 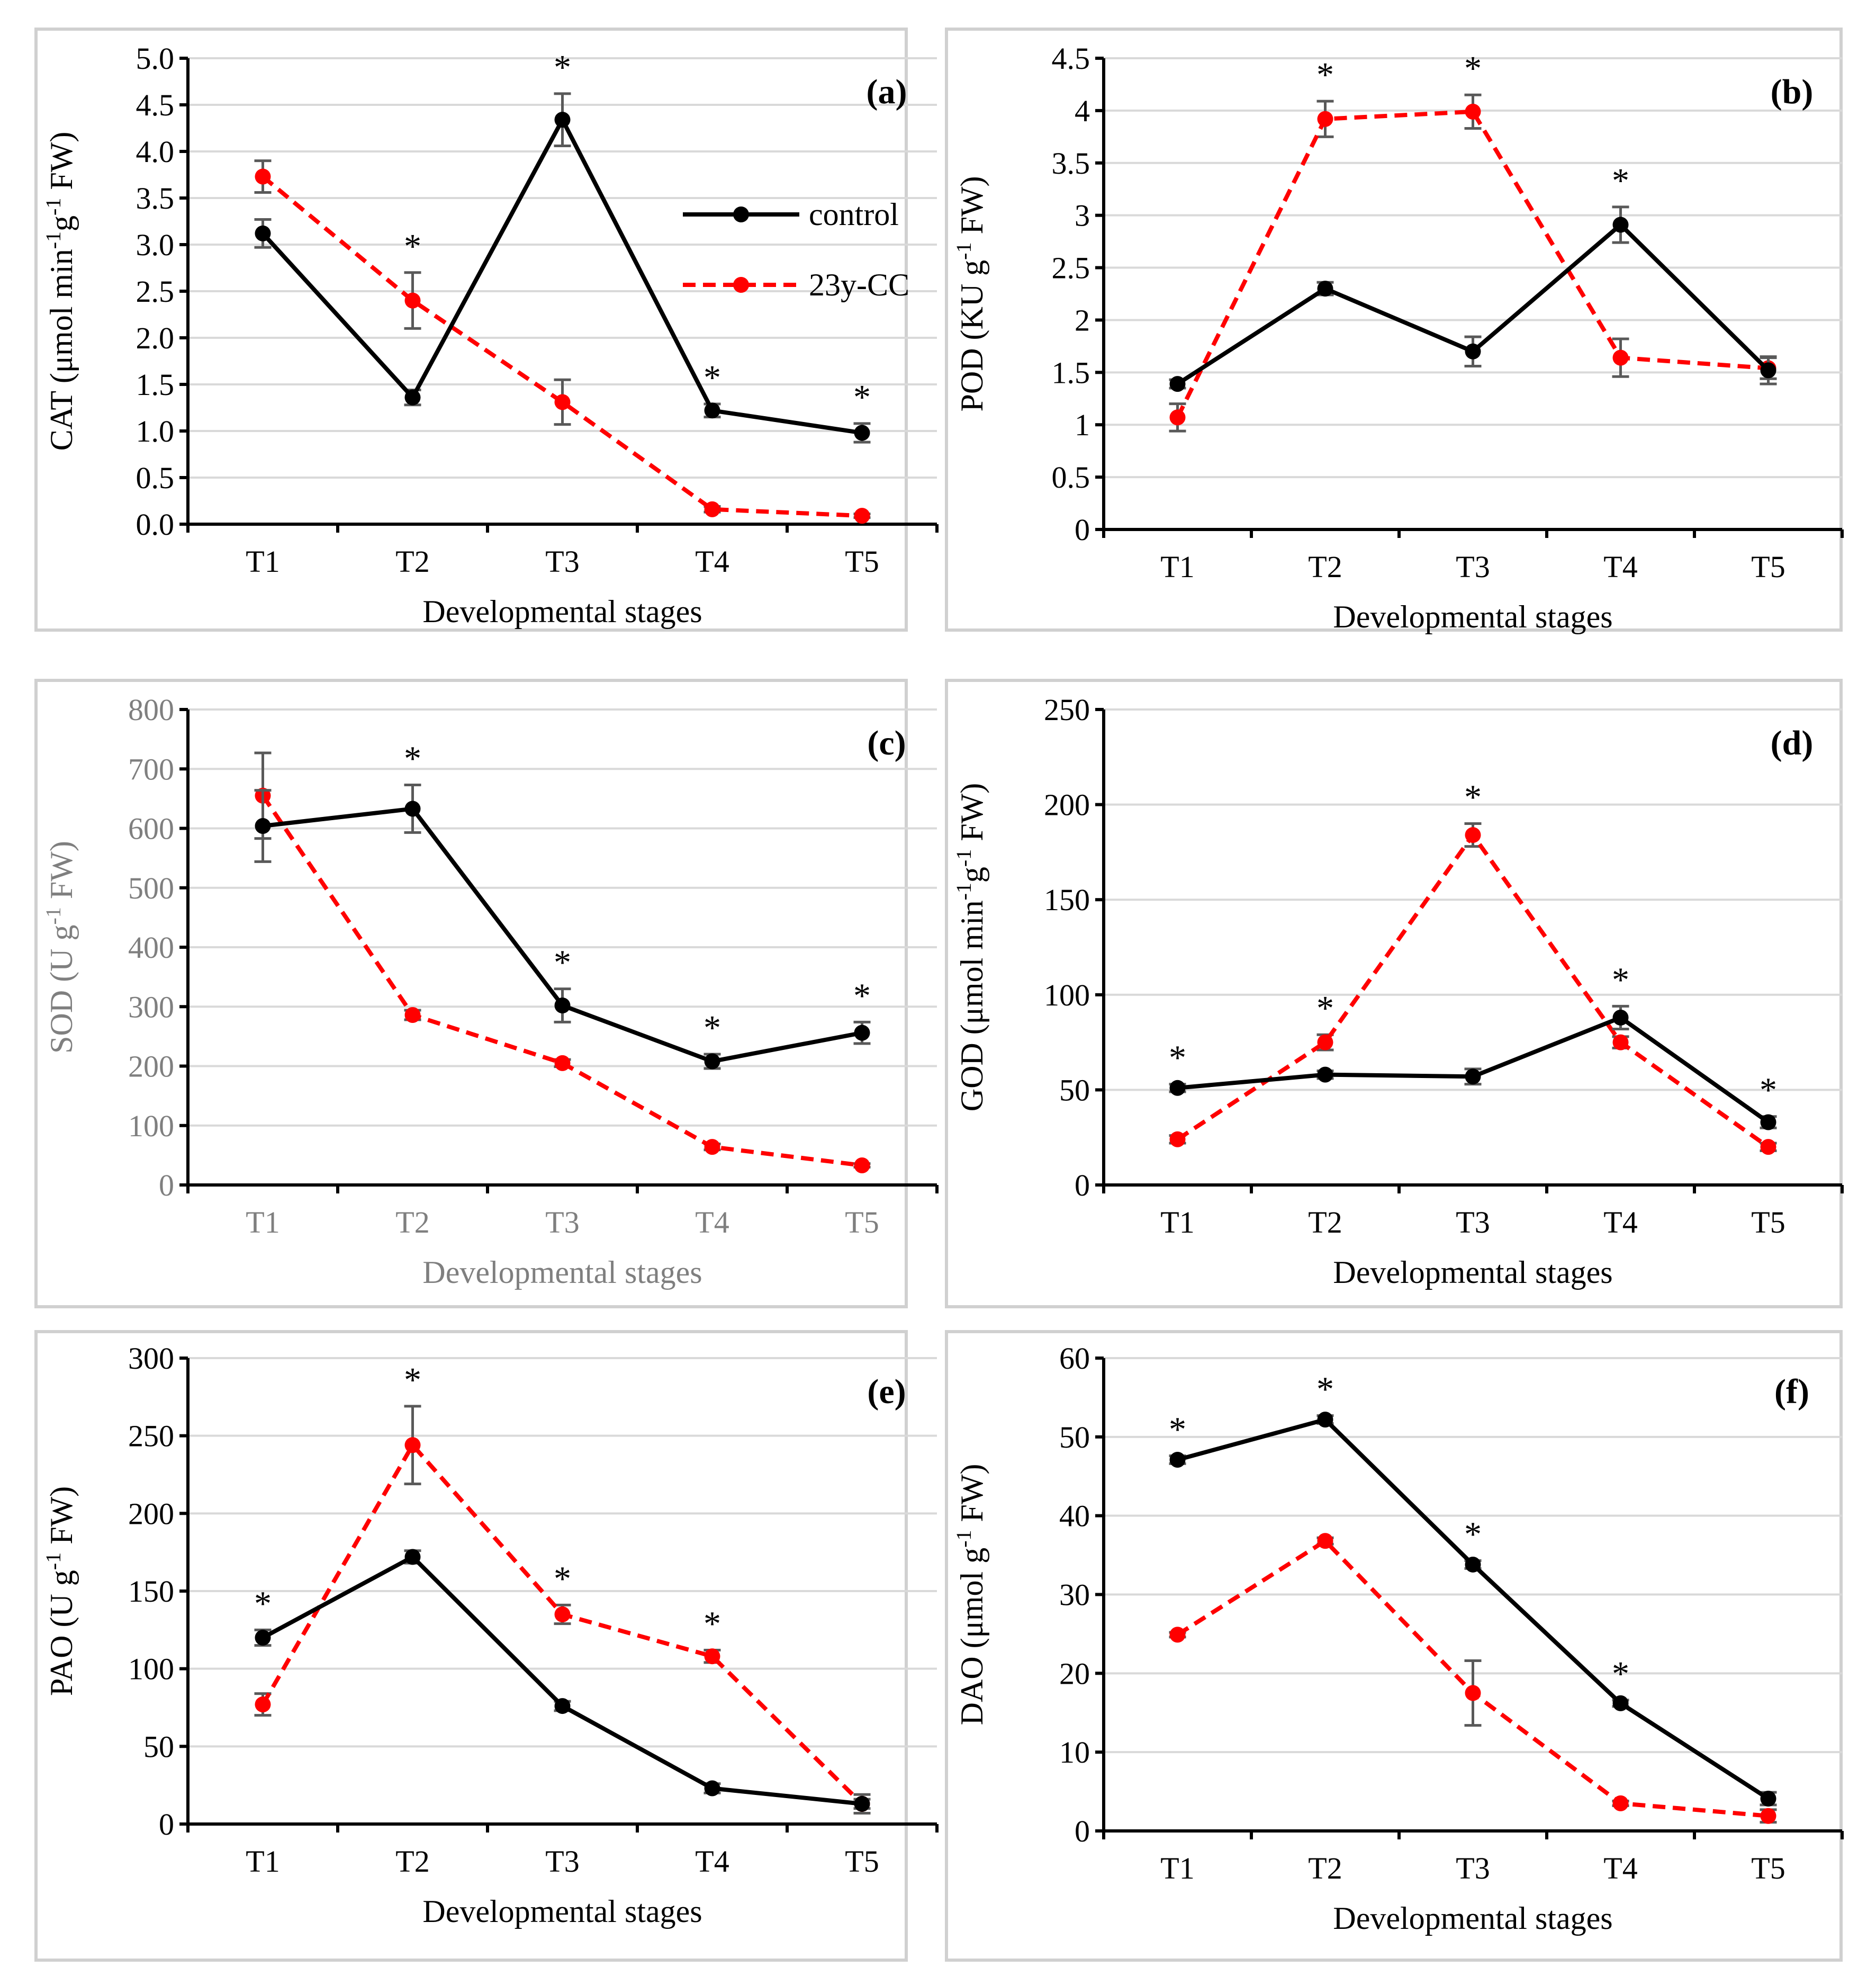 I want to click on y-tick-label: 150, so click(x=151, y=1592).